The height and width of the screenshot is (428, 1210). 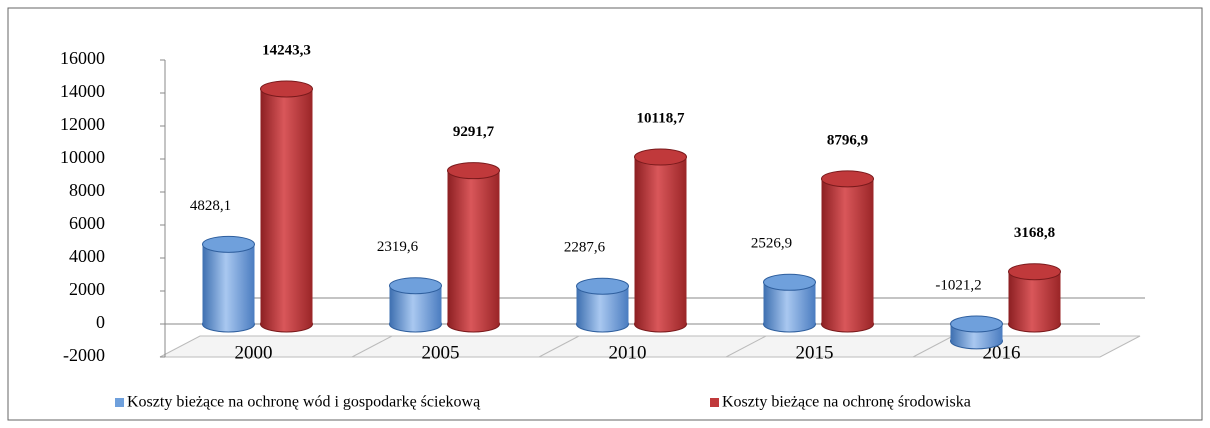 What do you see at coordinates (87, 190) in the screenshot?
I see `y-tick-label: 8000` at bounding box center [87, 190].